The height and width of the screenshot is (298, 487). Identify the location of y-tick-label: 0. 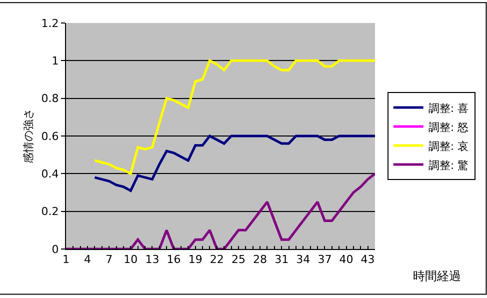
(55, 249).